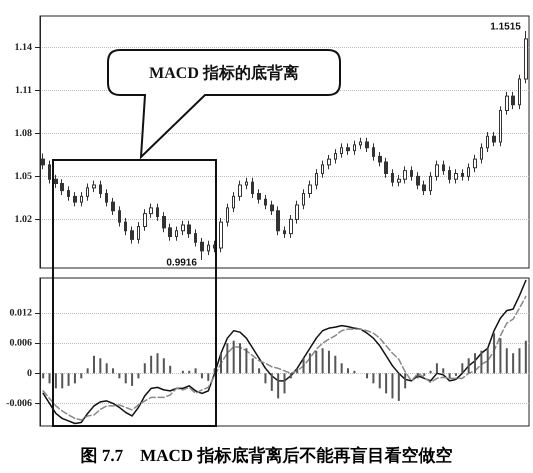 The image size is (533, 473). What do you see at coordinates (266, 455) in the screenshot?
I see `caption: 图 7.7 MACD 指标底背离后不能再盲目看空做空` at bounding box center [266, 455].